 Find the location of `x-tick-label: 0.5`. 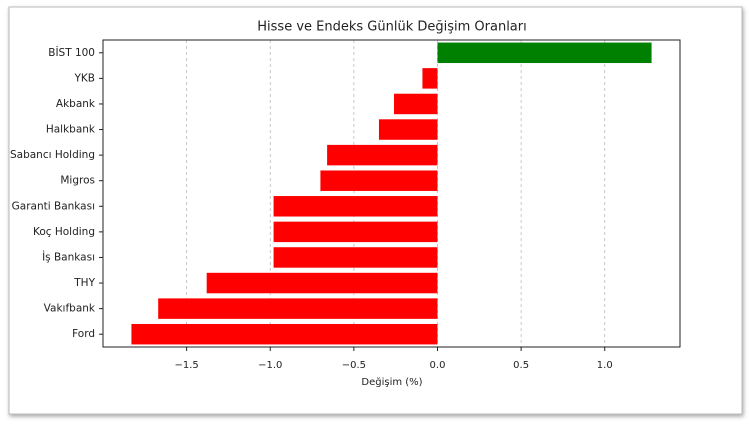

x-tick-label: 0.5 is located at coordinates (521, 365).